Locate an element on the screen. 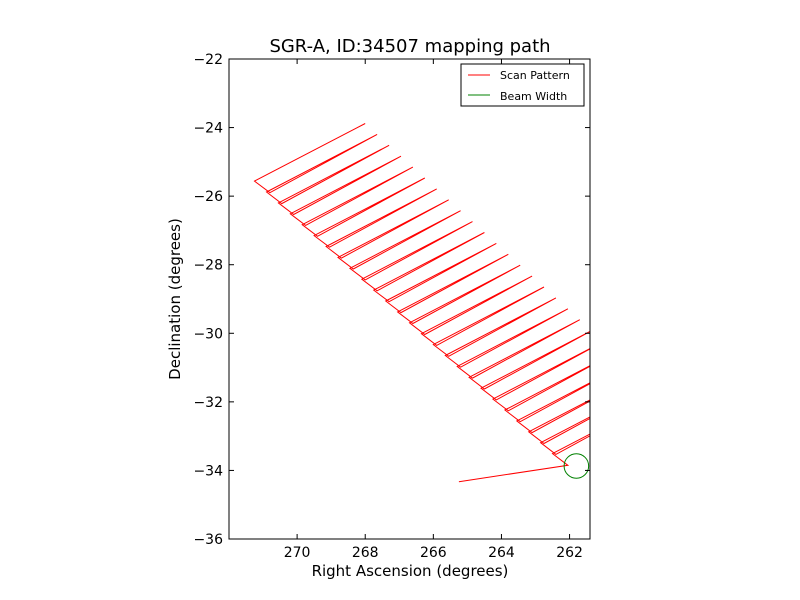 Image resolution: width=800 pixels, height=600 pixels. x-tick-label: 264 is located at coordinates (501, 553).